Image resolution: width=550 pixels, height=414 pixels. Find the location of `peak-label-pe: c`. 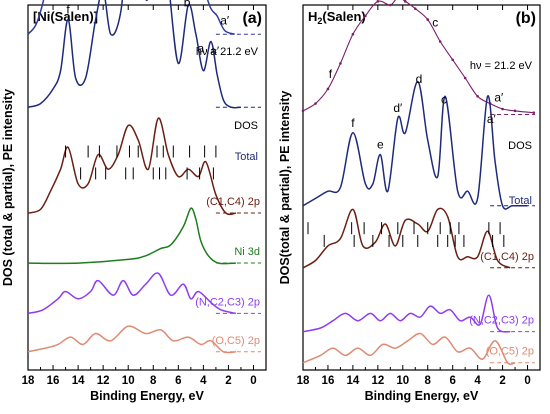

peak-label-pe: c is located at coordinates (435, 23).